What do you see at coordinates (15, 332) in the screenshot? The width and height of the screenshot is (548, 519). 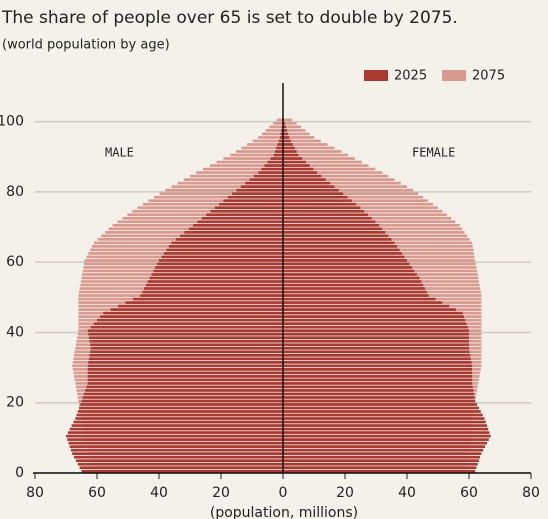 I see `y-tick-label: 40` at bounding box center [15, 332].